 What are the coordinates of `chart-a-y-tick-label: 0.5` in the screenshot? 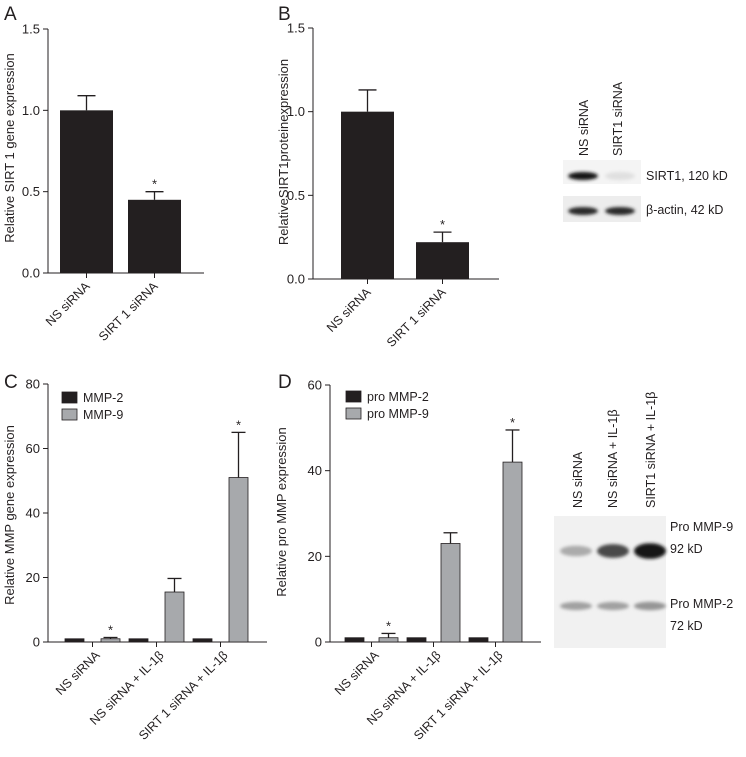 It's located at (31, 191).